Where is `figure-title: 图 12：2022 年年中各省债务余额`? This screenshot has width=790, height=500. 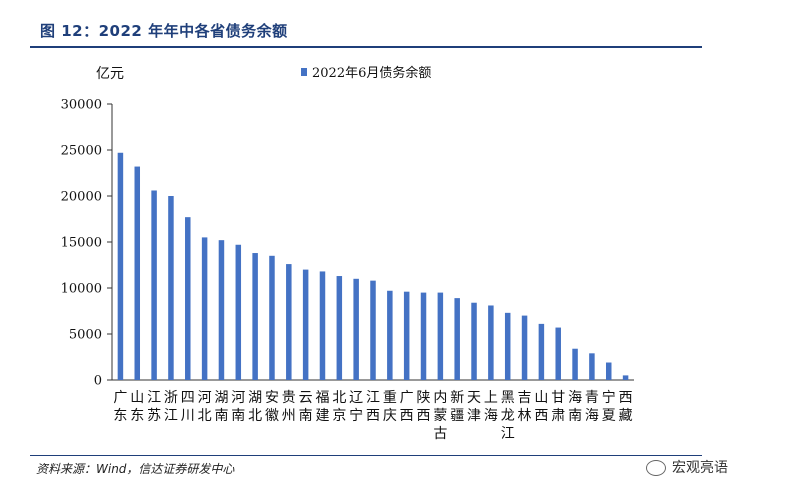 figure-title: 图 12：2022 年年中各省债务余额 is located at coordinates (164, 31).